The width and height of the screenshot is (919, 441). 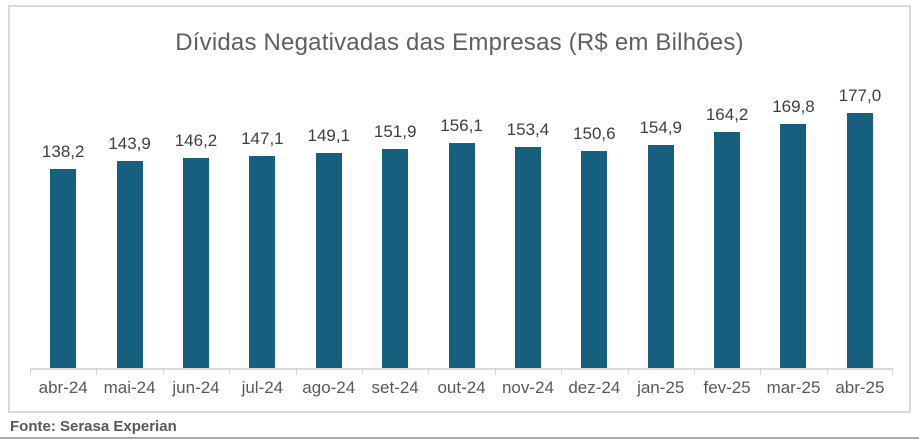 I want to click on x-axis-label: mai-24, so click(x=129, y=389).